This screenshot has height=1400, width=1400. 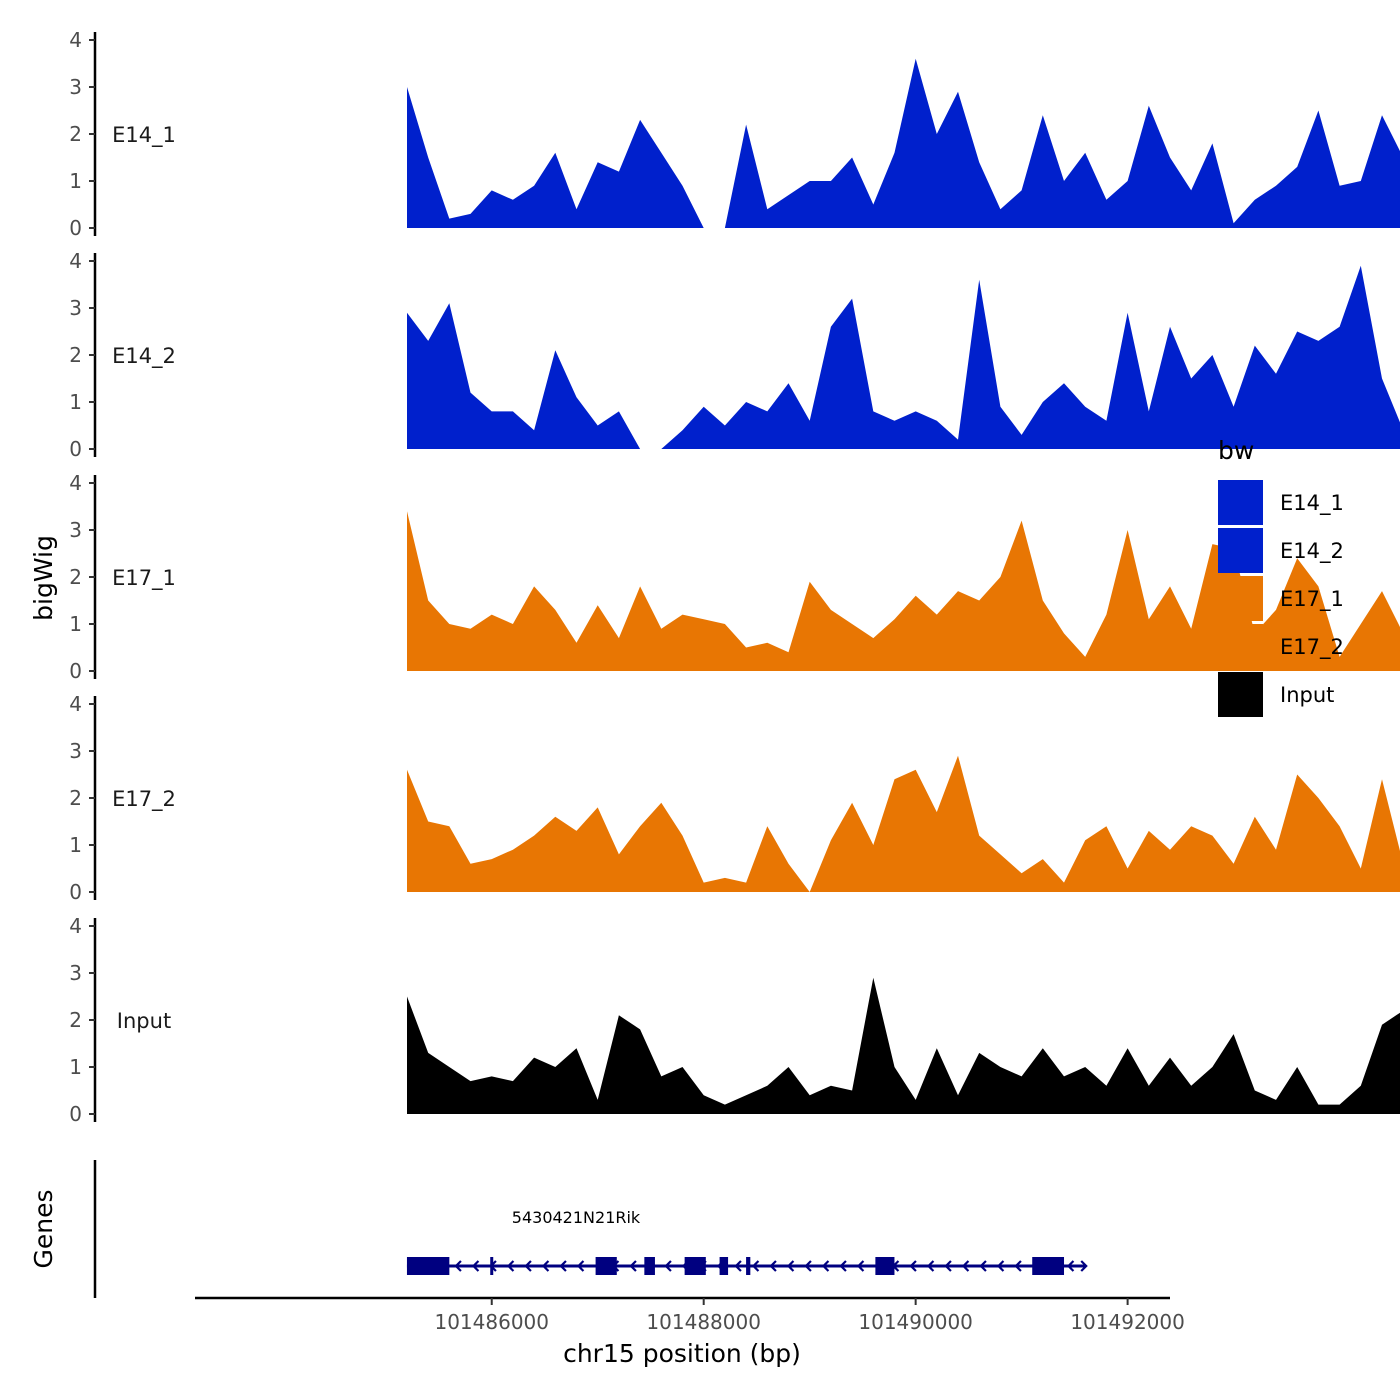 I want to click on track-label: E14_2, so click(x=144, y=356).